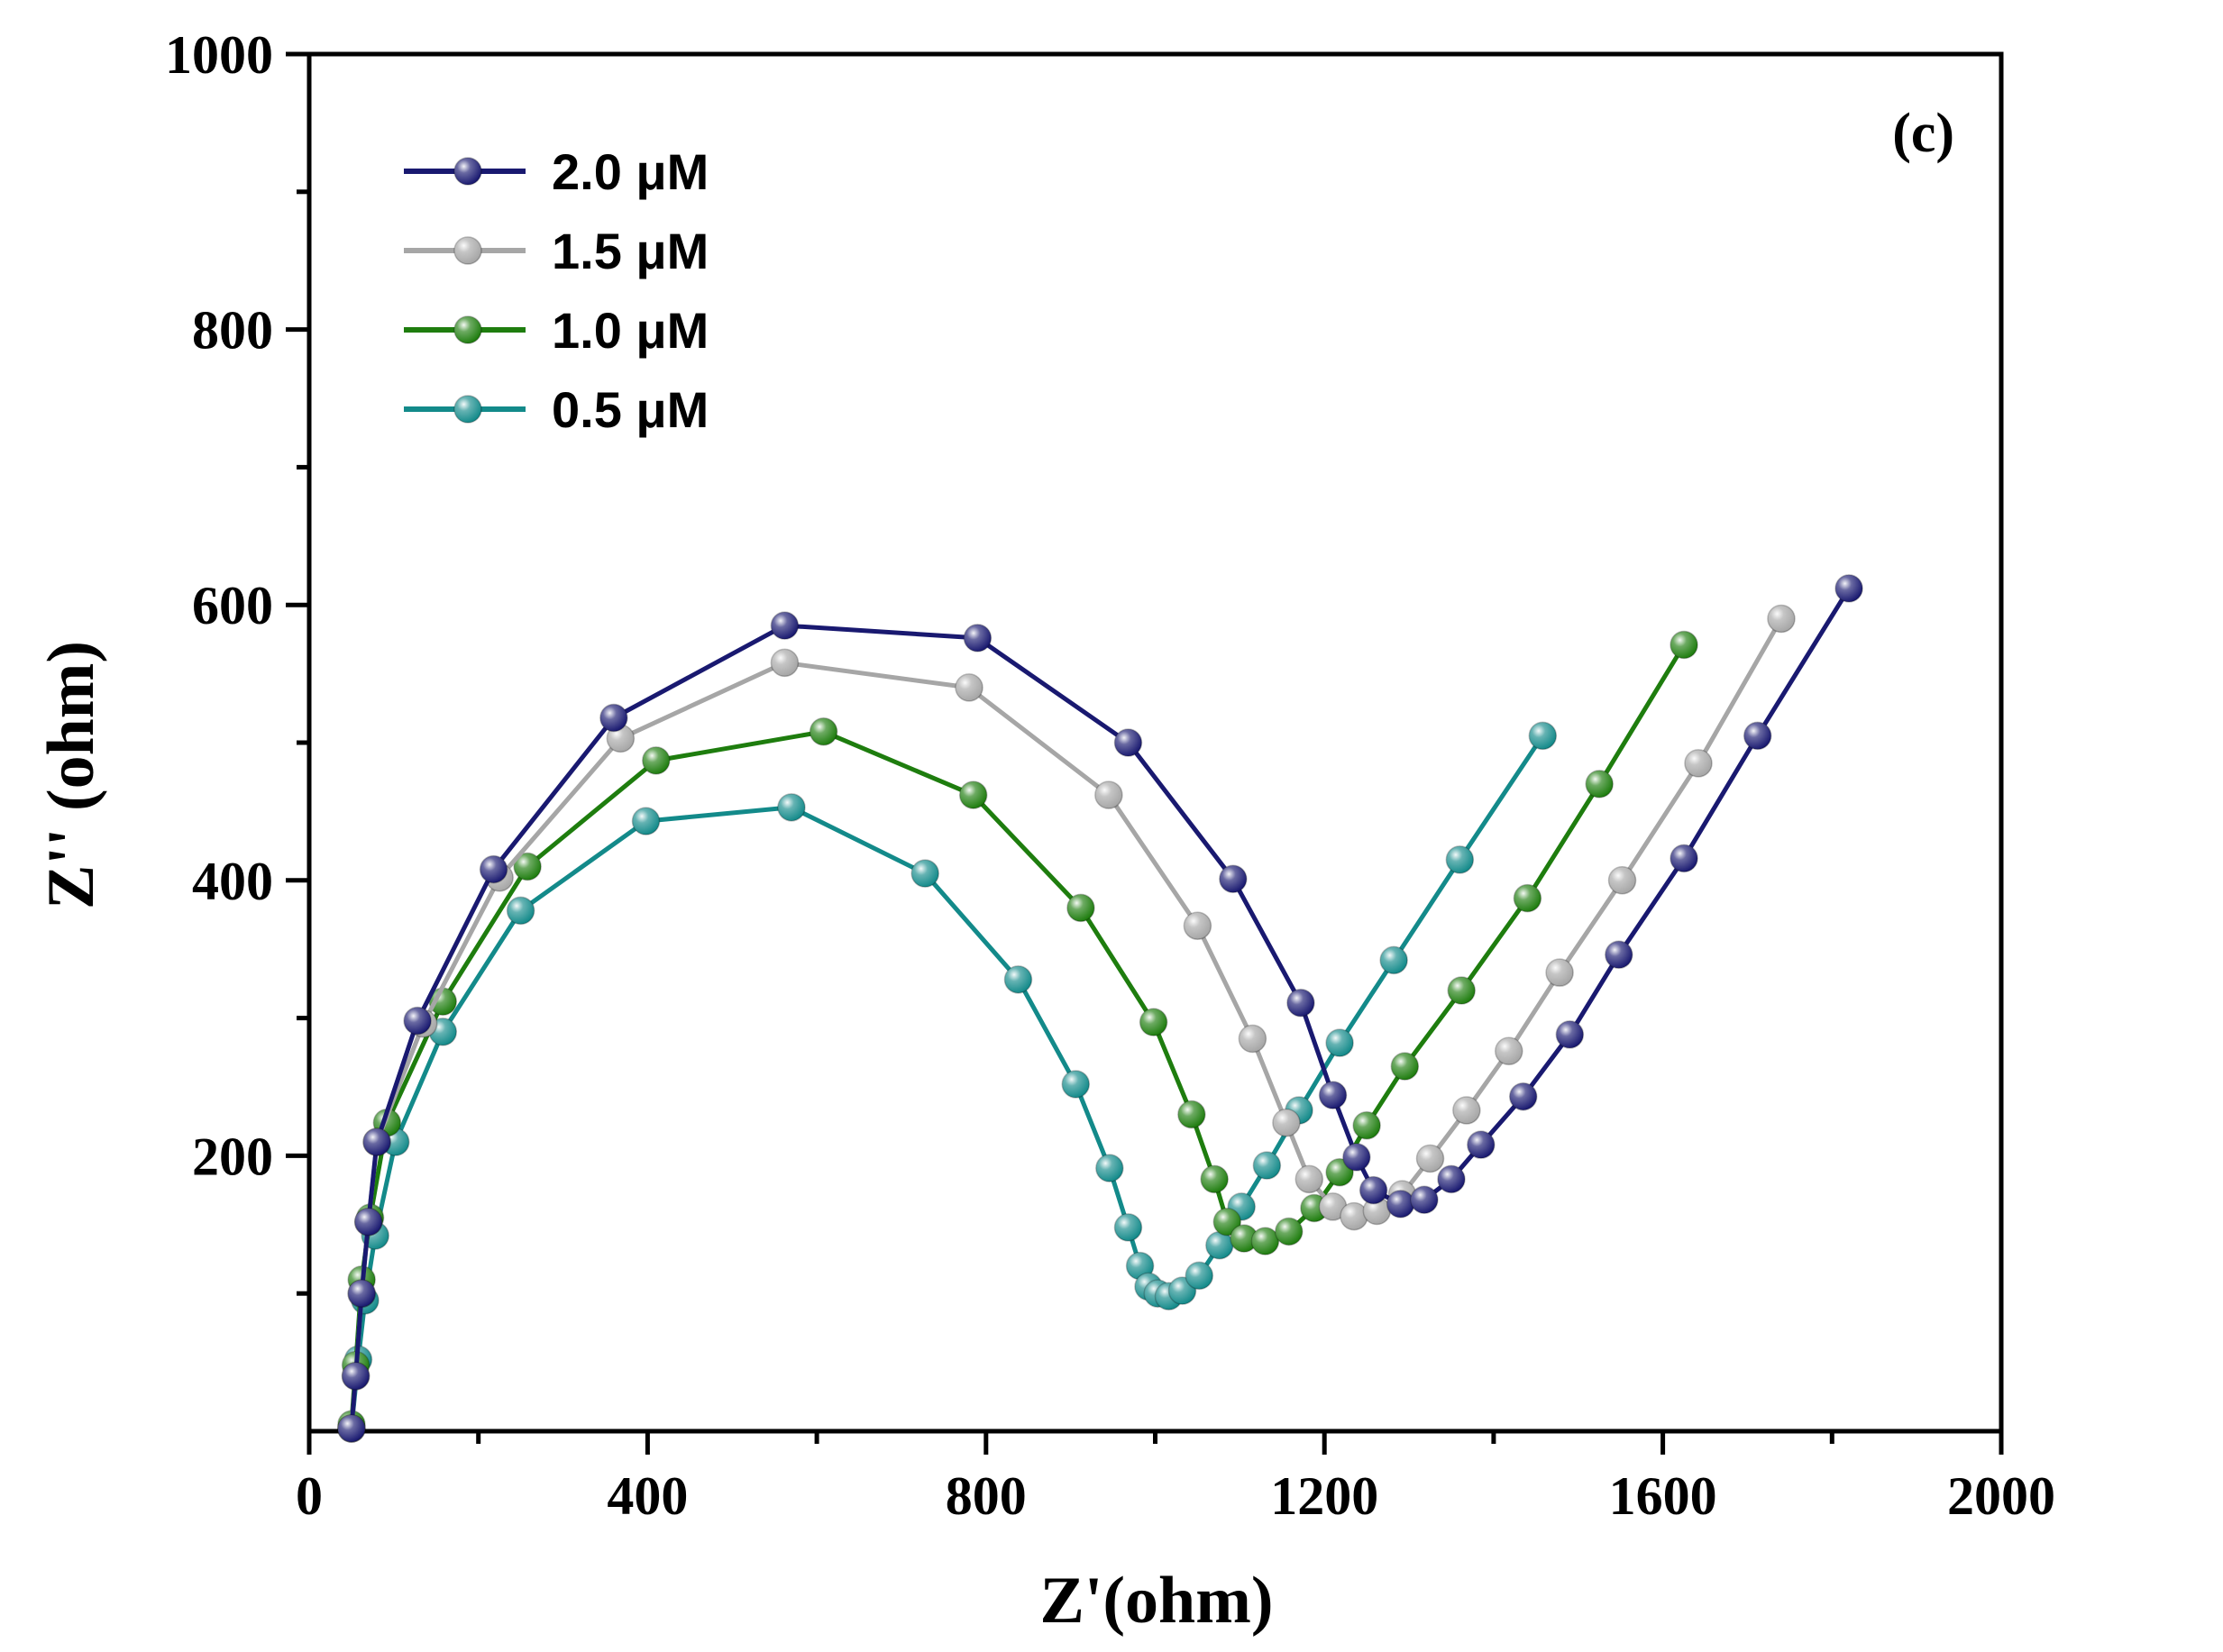 The image size is (2223, 1652). I want to click on legend-item: 2.0 μM, so click(556, 171).